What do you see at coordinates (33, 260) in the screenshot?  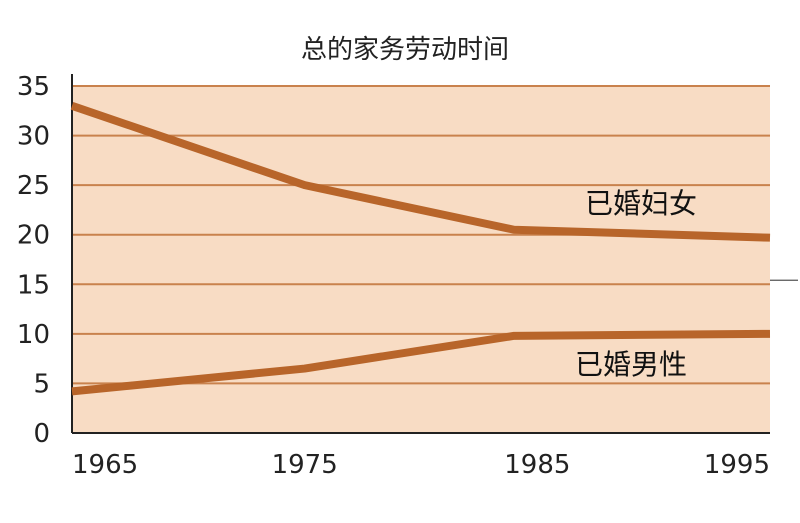 I see `y-tick-labels: 0 5 10 15 20 25 30 35` at bounding box center [33, 260].